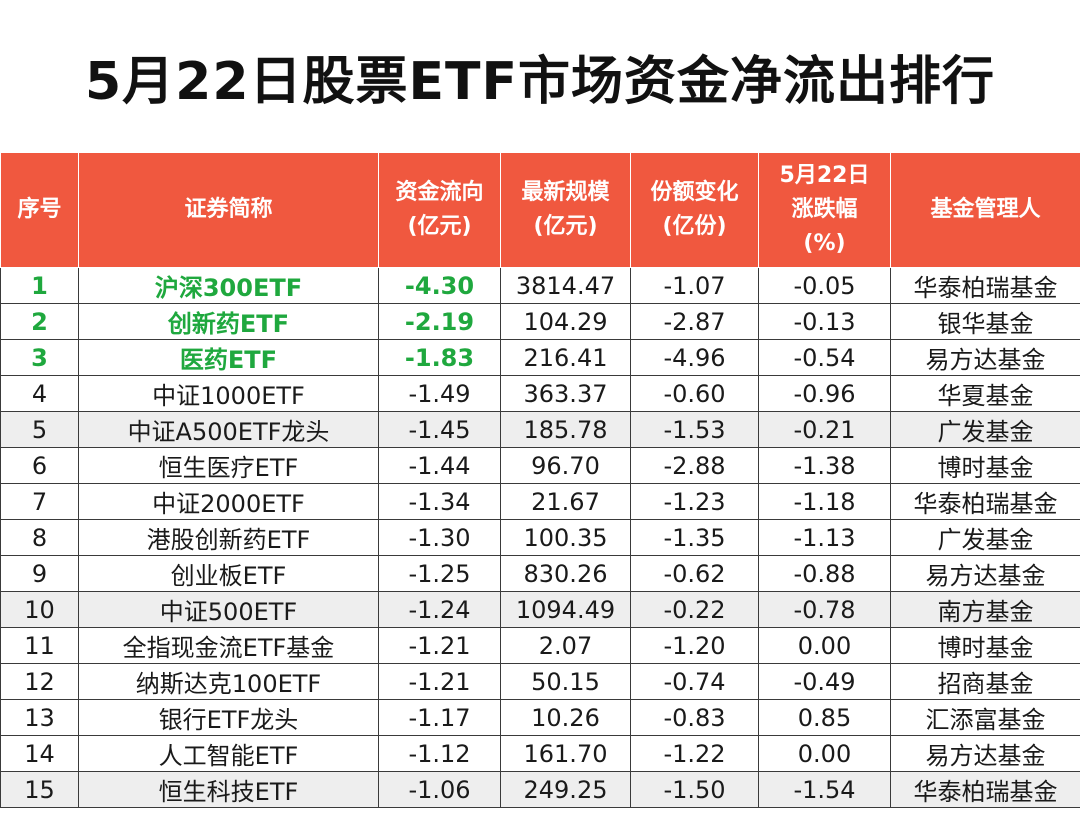 This screenshot has height=815, width=1080. I want to click on cell-name: 中证500ETF, so click(228, 609).